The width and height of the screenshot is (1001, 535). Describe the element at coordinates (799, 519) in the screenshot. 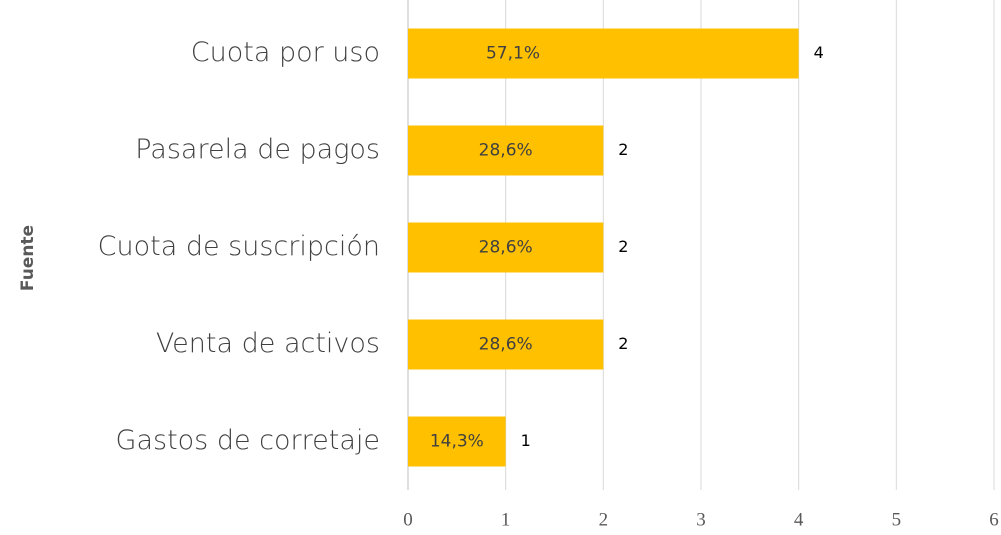

I see `x-tick-label: 4` at that location.